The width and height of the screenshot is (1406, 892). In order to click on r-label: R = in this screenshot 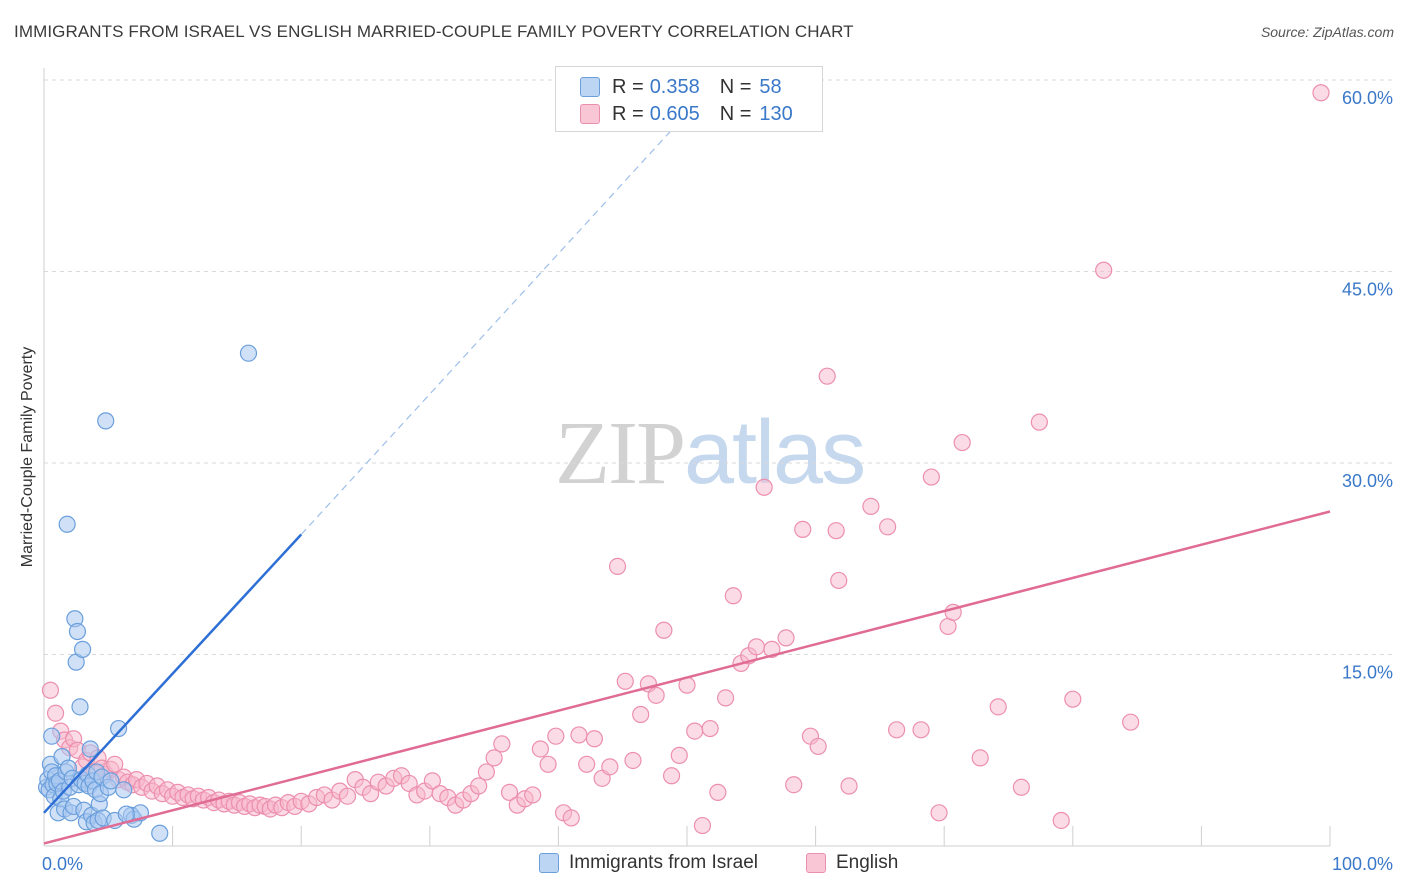, I will do `click(628, 113)`.